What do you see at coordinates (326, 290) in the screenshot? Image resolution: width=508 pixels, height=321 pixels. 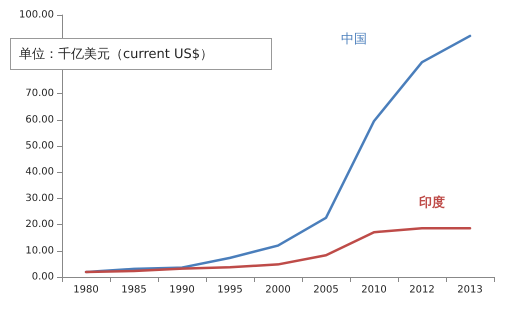 I see `x-tick-label: 2005` at bounding box center [326, 290].